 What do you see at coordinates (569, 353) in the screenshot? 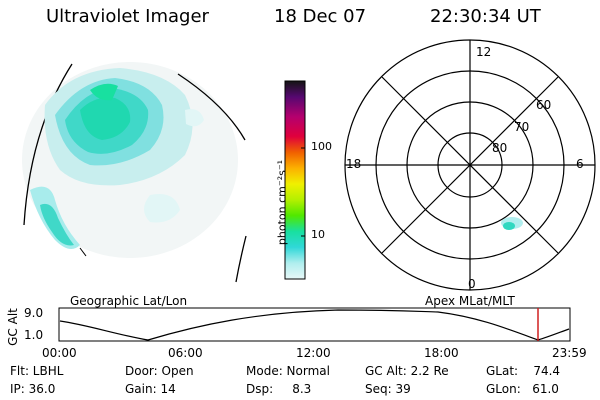
I see `xtick-2359: 23:59` at bounding box center [569, 353].